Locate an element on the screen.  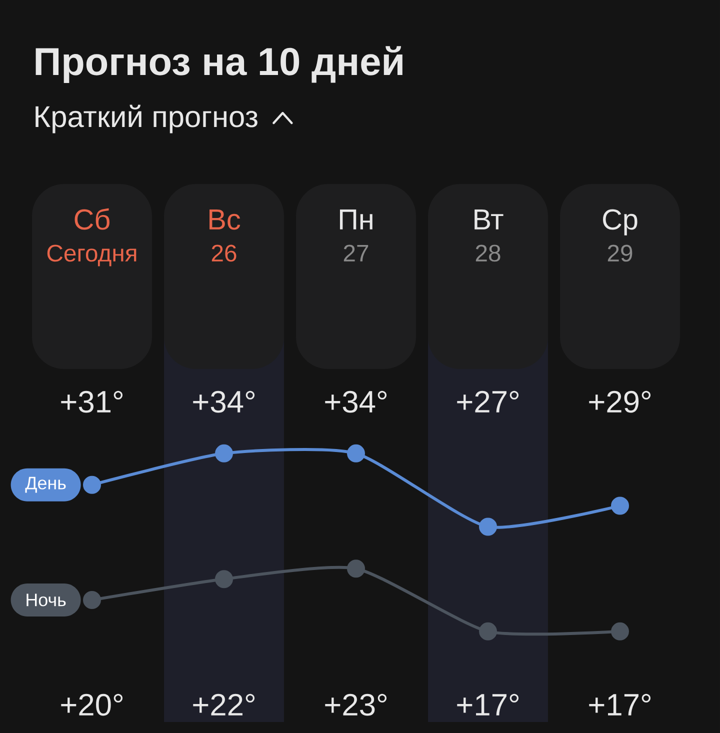
text: 27 is located at coordinates (356, 253).